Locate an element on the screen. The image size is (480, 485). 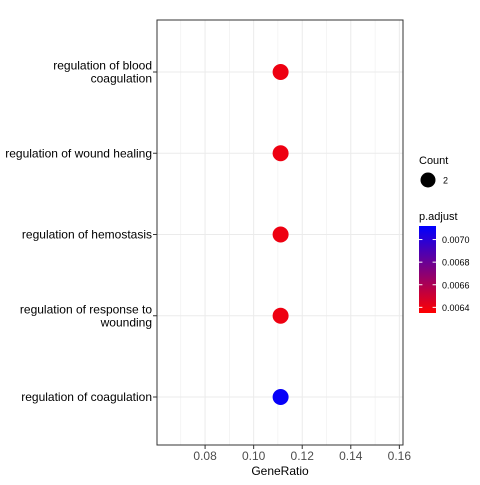
x-axis: 0.08 0.10 0.12 0.14 0.16 is located at coordinates (302, 454).